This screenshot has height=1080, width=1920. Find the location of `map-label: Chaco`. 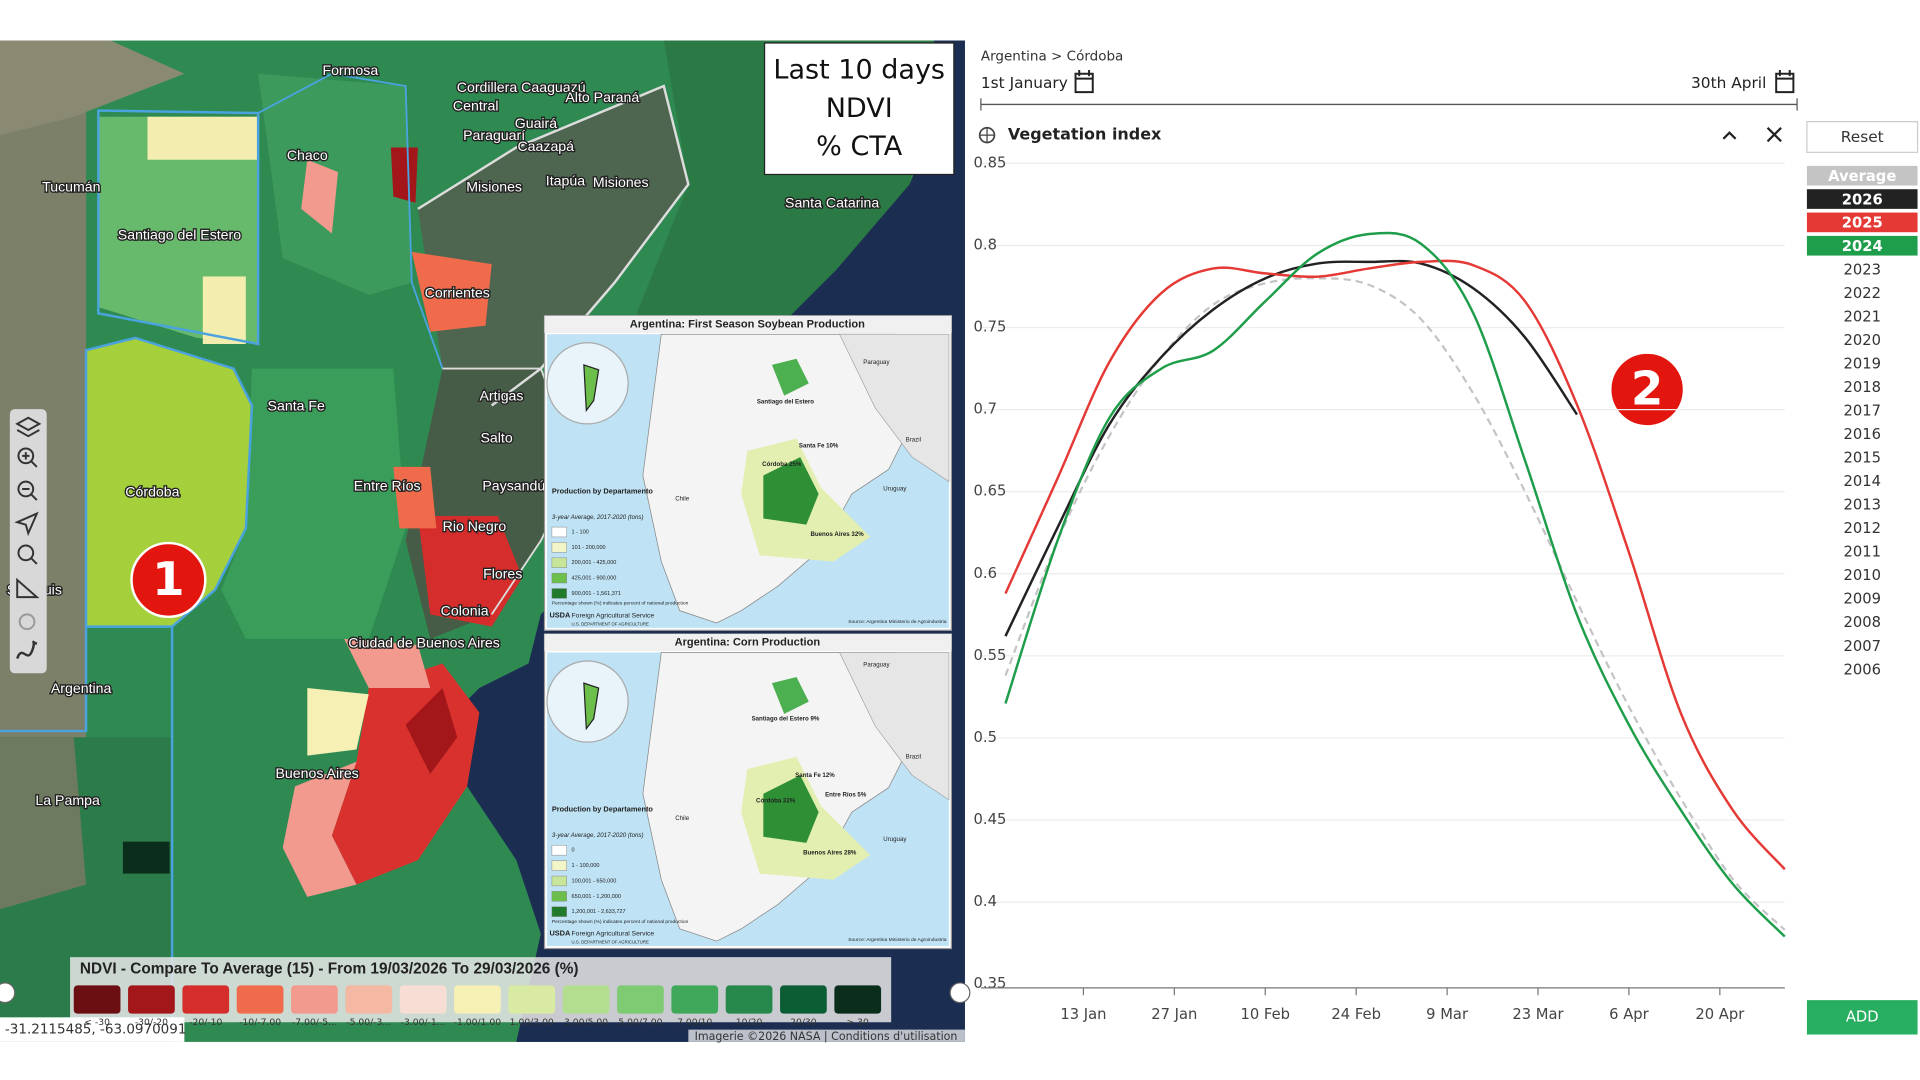

map-label: Chaco is located at coordinates (307, 155).